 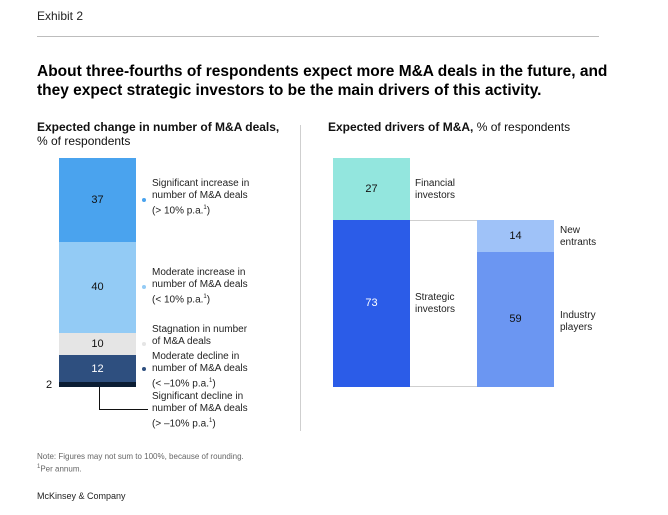 I want to click on label-line: Strategic, so click(x=435, y=297).